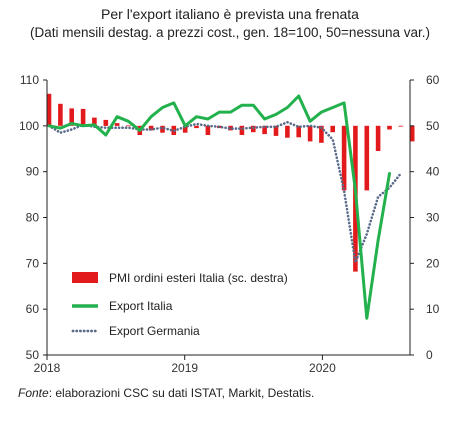  I want to click on y-right-tick-label: 50, so click(433, 126).